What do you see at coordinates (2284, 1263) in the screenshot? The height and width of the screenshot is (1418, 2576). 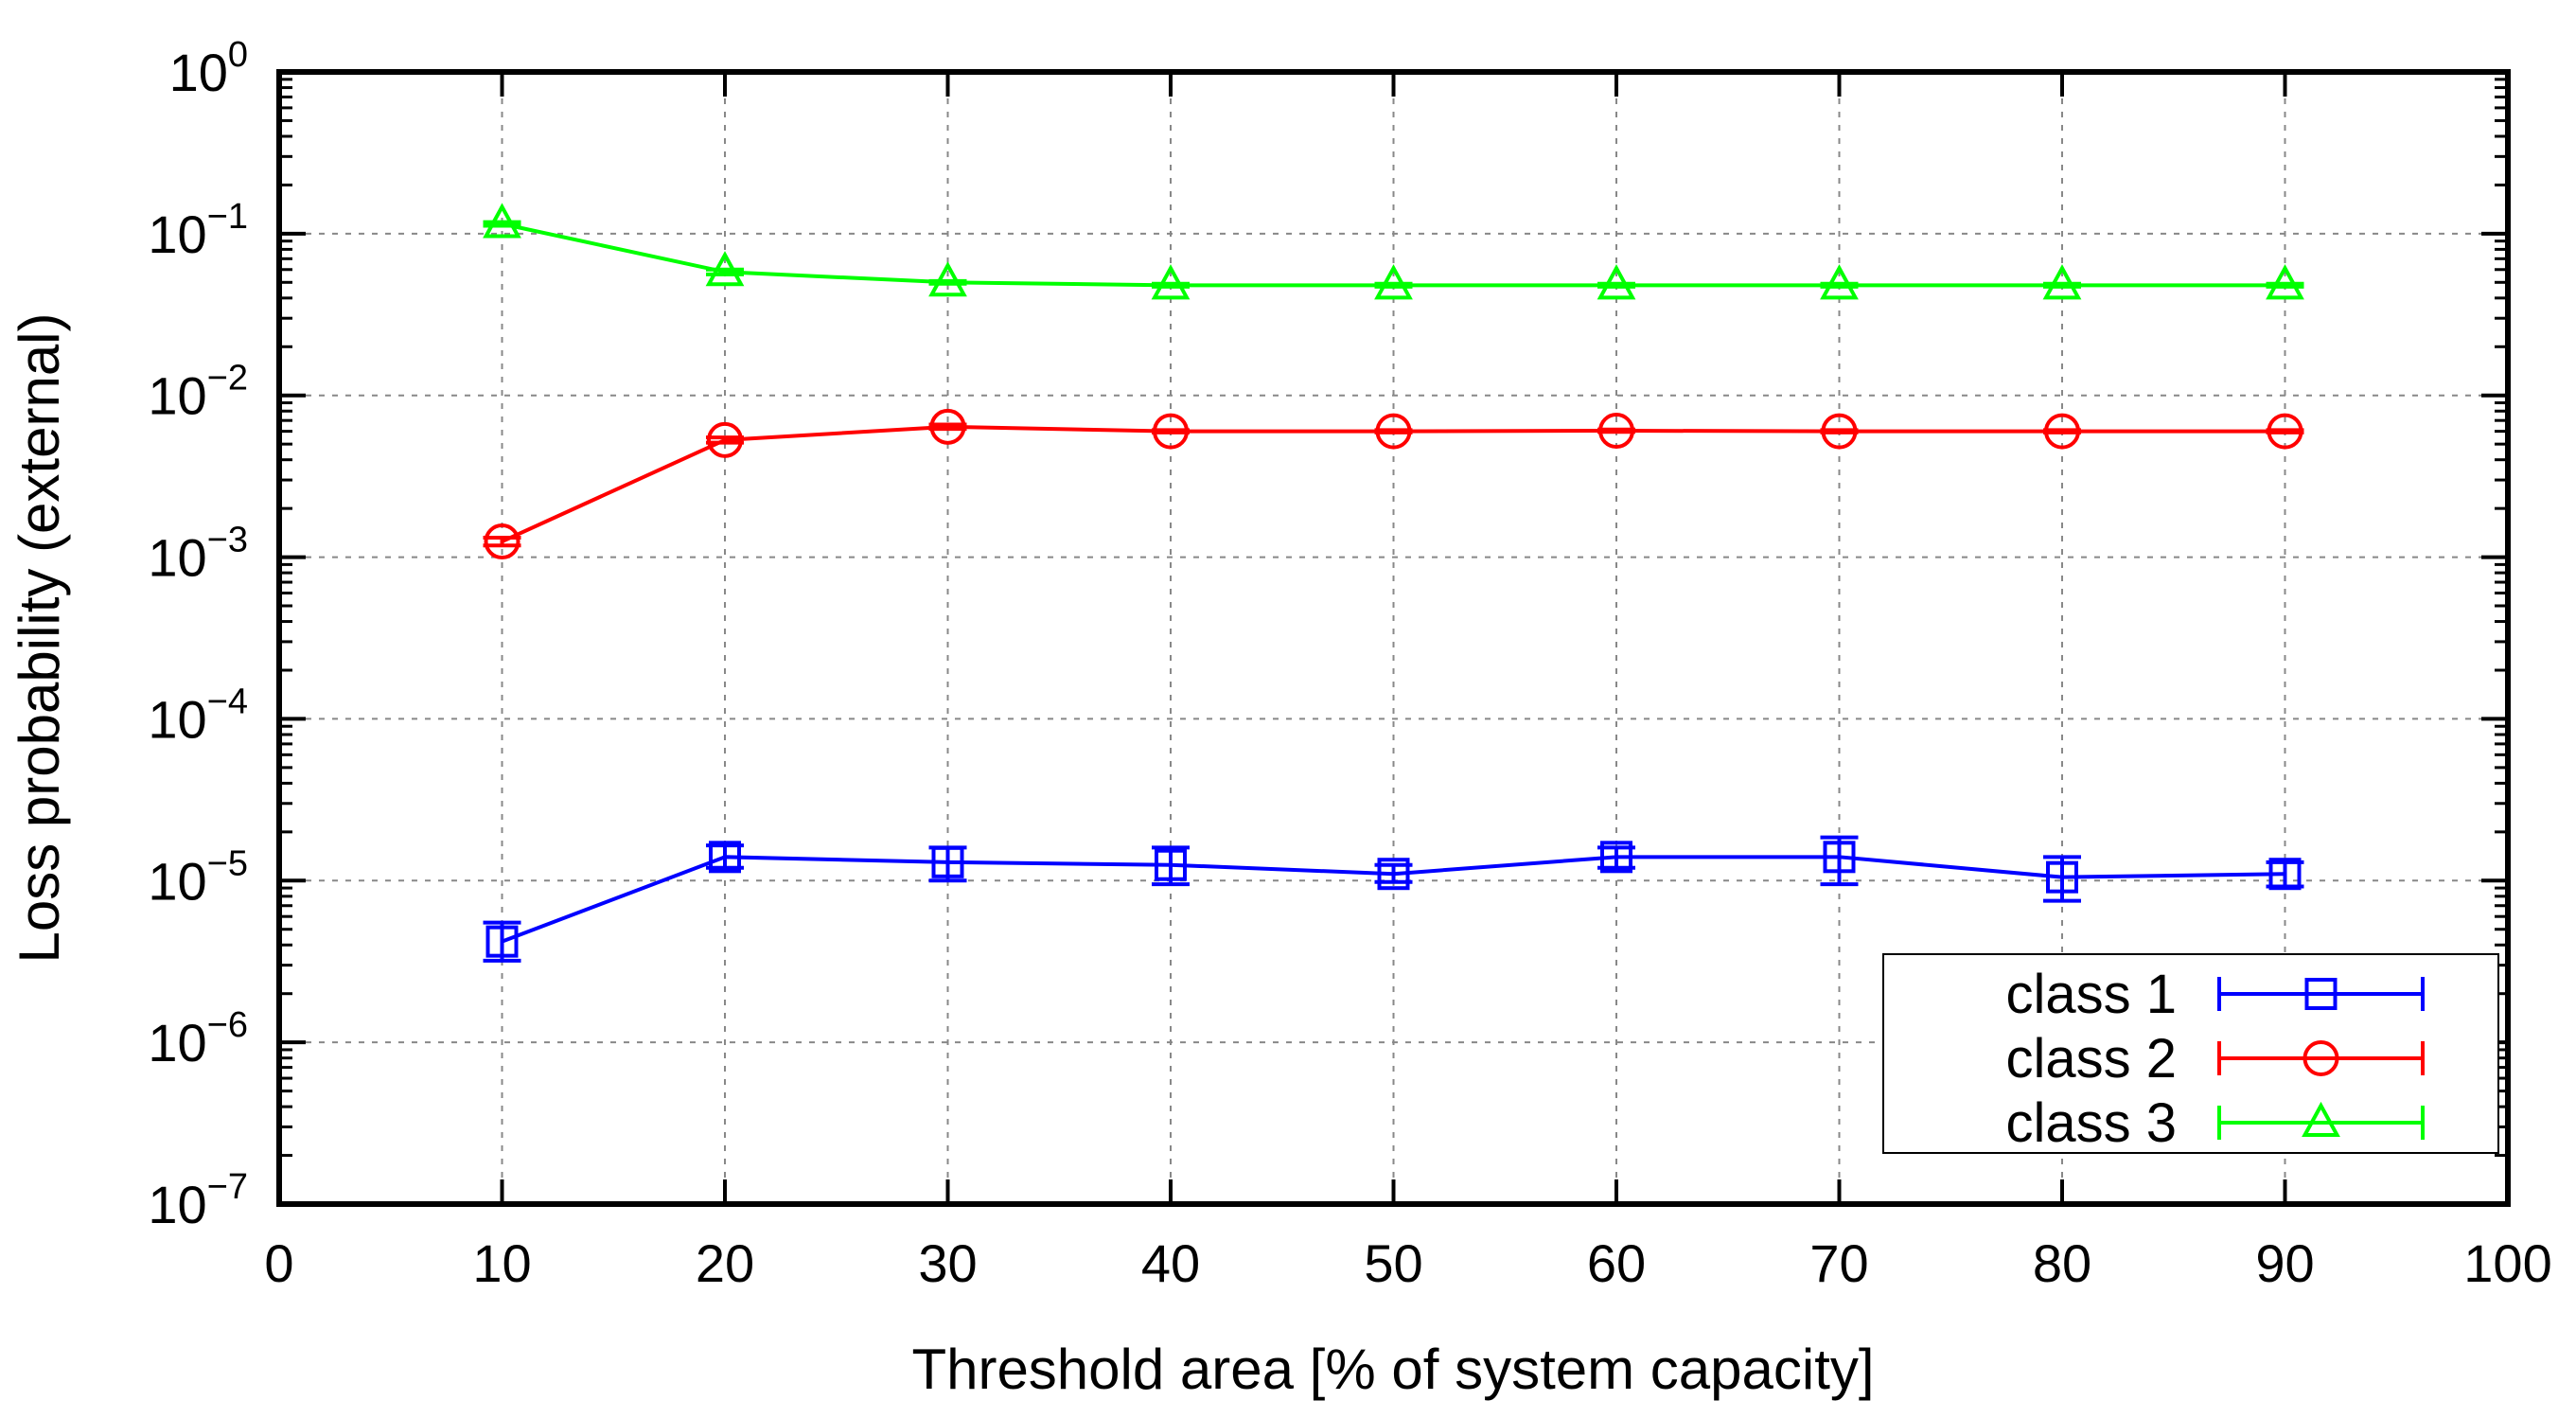 I see `x-tick-label: 90` at bounding box center [2284, 1263].